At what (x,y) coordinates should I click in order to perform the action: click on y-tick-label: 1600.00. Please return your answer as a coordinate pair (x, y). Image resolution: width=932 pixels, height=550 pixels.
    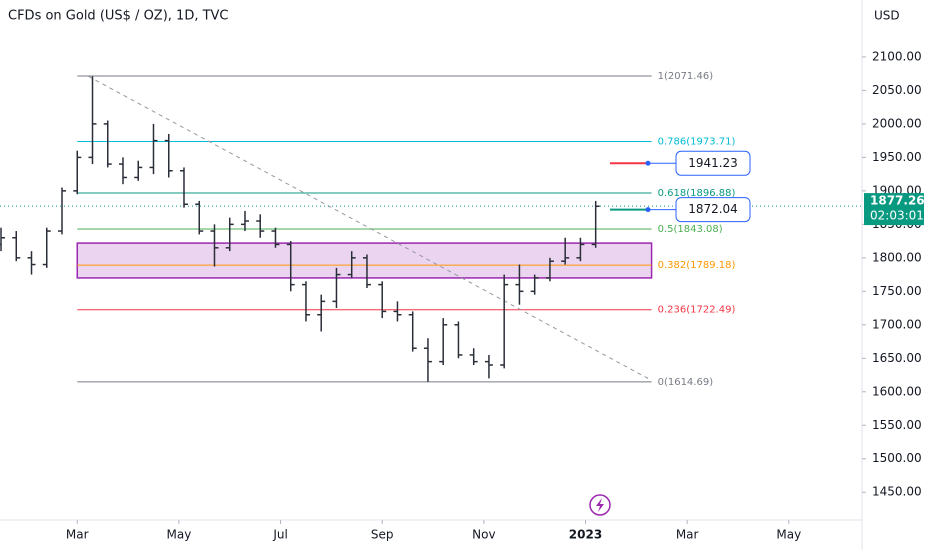
    Looking at the image, I should click on (897, 391).